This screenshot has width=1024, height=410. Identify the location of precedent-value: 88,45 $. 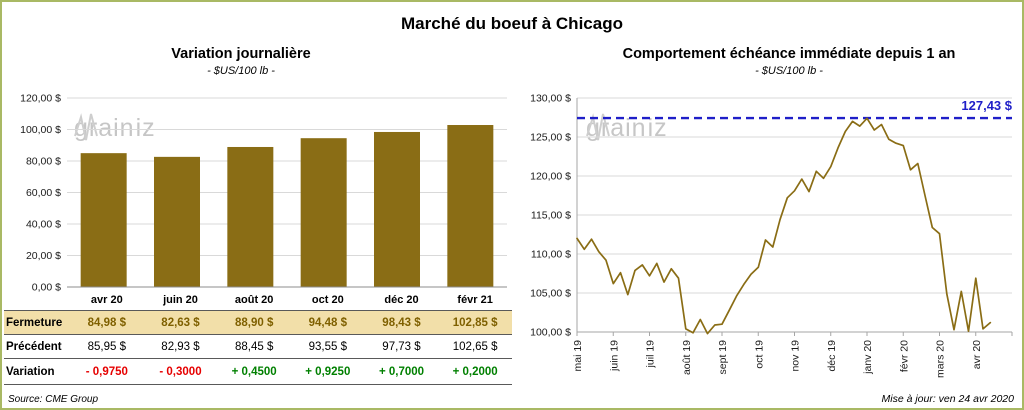
(254, 346).